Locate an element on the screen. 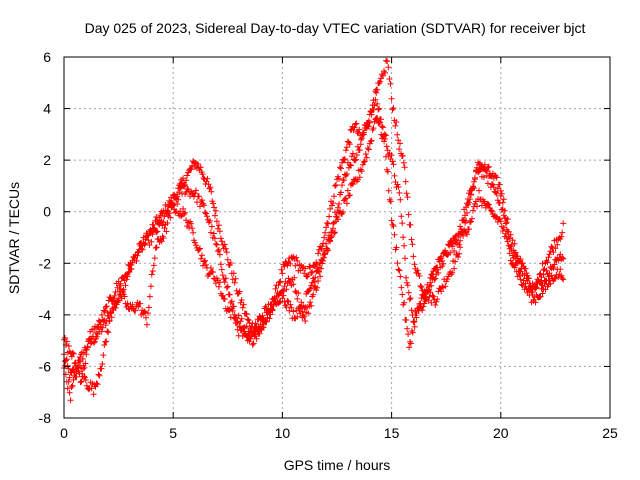 This screenshot has height=480, width=640. x-tick-label: 15 is located at coordinates (392, 433).